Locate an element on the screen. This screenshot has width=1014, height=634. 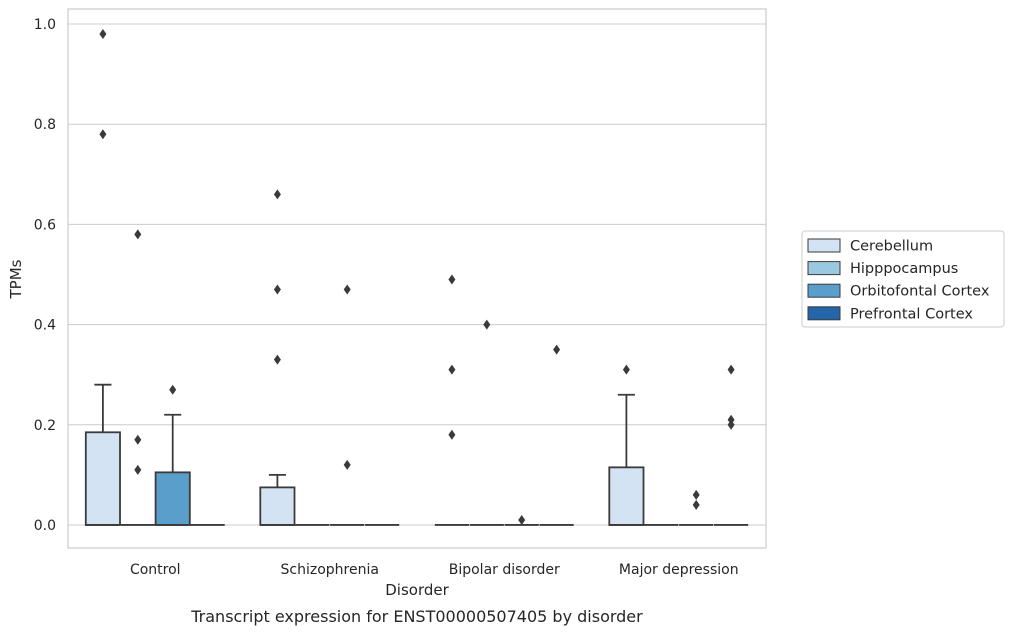
legend-frame is located at coordinates (903, 279).